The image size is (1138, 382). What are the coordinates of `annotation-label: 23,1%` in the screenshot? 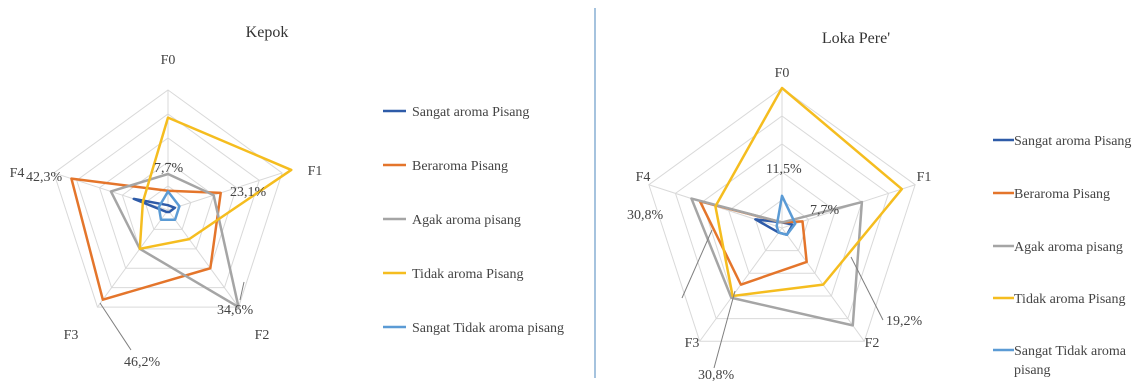 It's located at (248, 192).